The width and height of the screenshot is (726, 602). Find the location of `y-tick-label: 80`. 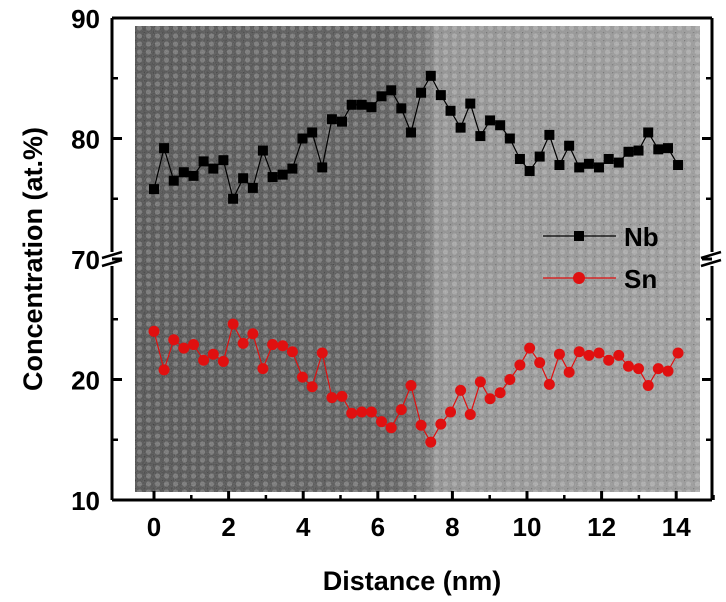

y-tick-label: 80 is located at coordinates (85, 140).